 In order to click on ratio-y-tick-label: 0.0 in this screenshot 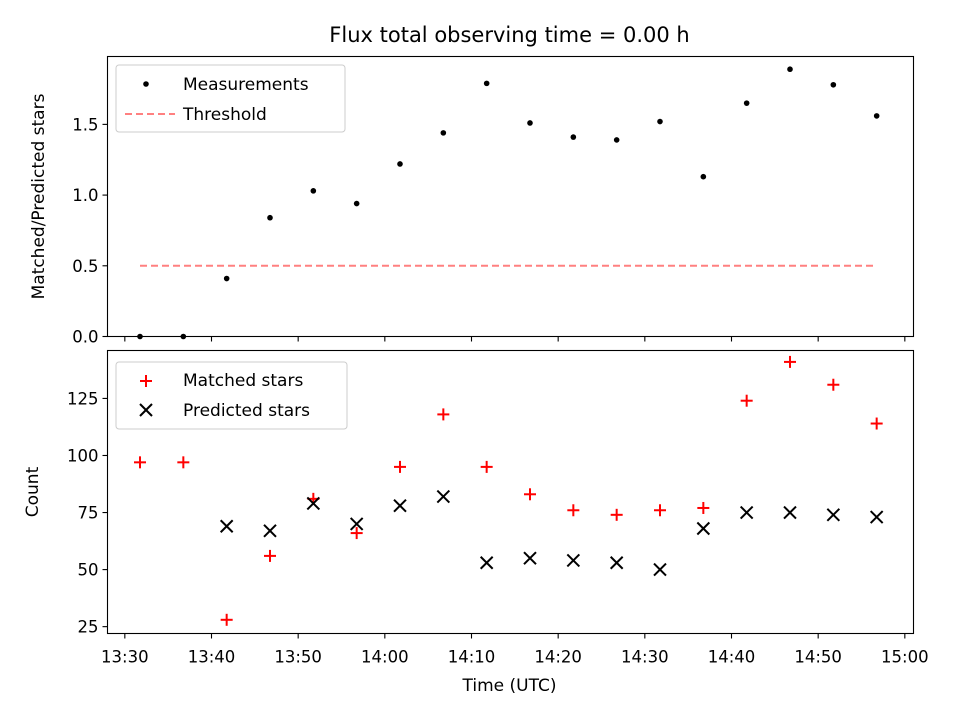, I will do `click(85, 337)`.